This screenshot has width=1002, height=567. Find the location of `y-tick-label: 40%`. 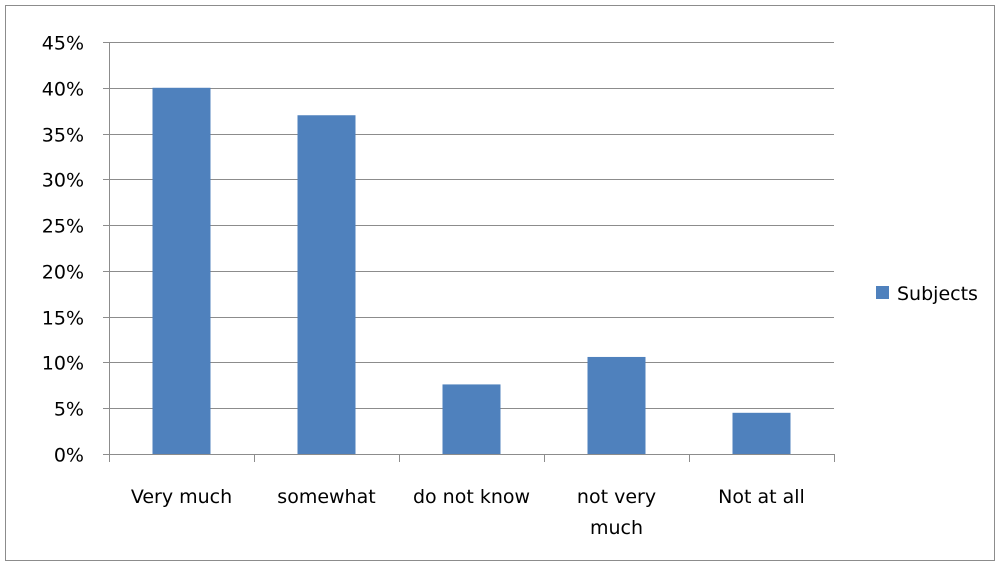

y-tick-label: 40% is located at coordinates (63, 90).